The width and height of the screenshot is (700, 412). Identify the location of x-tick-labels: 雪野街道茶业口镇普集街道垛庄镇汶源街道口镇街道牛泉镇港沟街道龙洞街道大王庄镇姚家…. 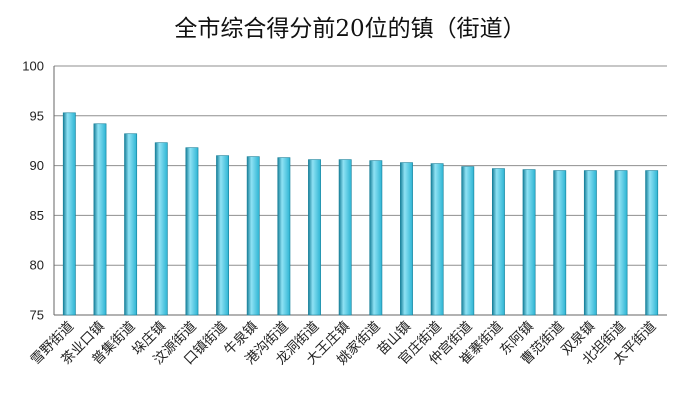
(344, 343).